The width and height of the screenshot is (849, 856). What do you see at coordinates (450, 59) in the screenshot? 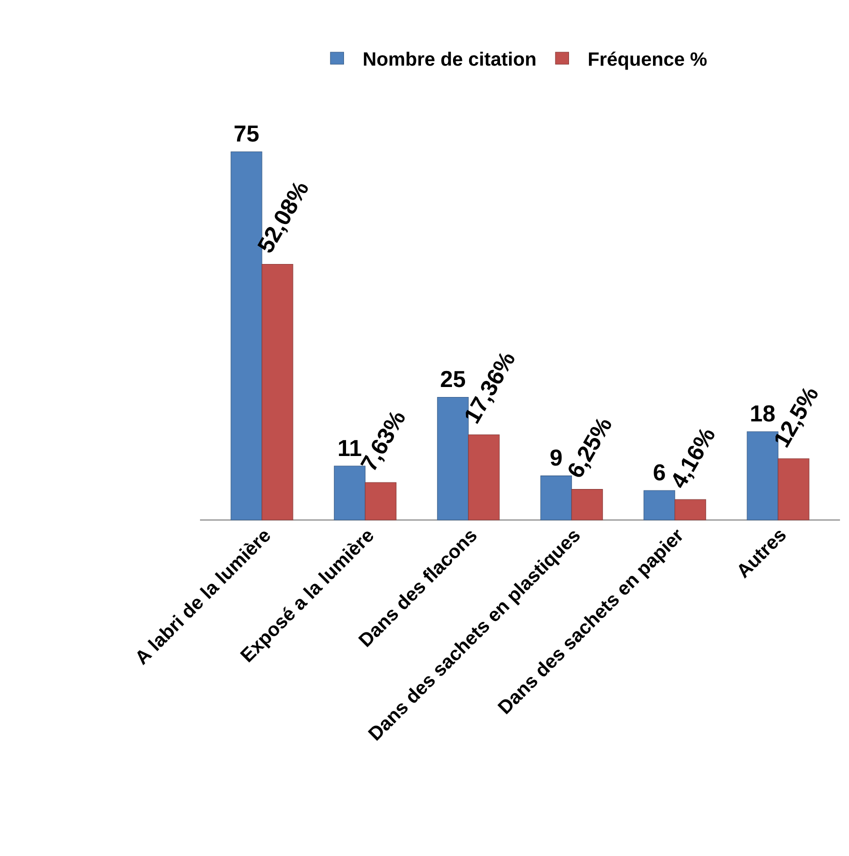
I see `legend-label: Nombre de citation` at bounding box center [450, 59].